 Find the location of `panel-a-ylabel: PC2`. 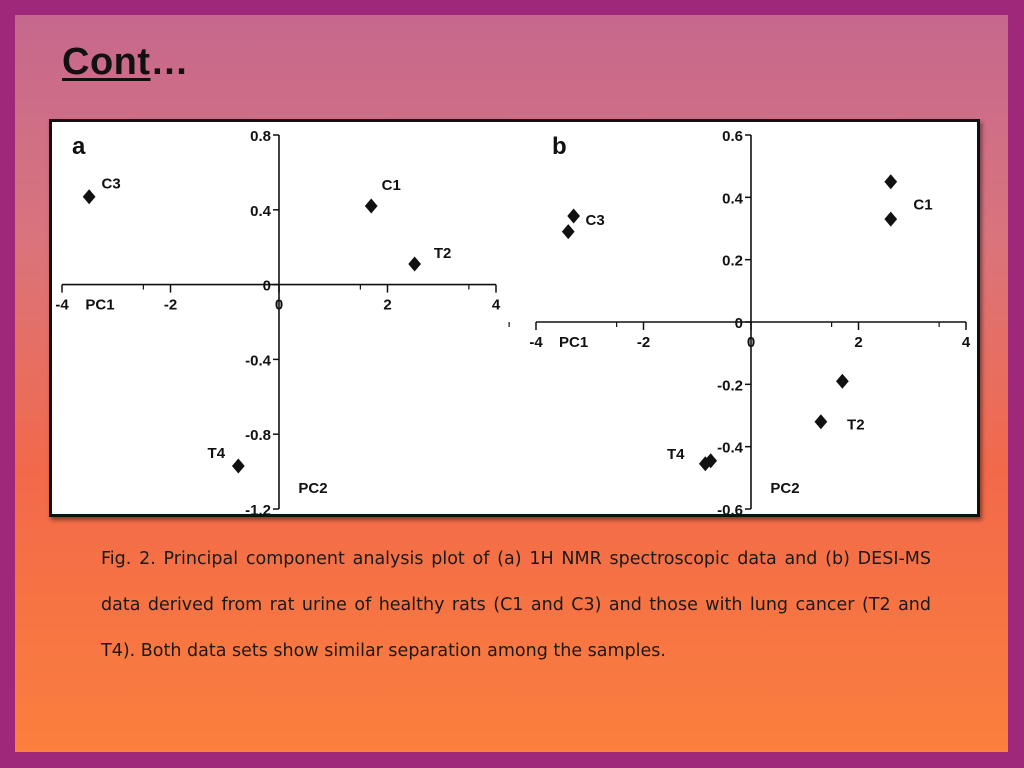

panel-a-ylabel: PC2 is located at coordinates (312, 488).